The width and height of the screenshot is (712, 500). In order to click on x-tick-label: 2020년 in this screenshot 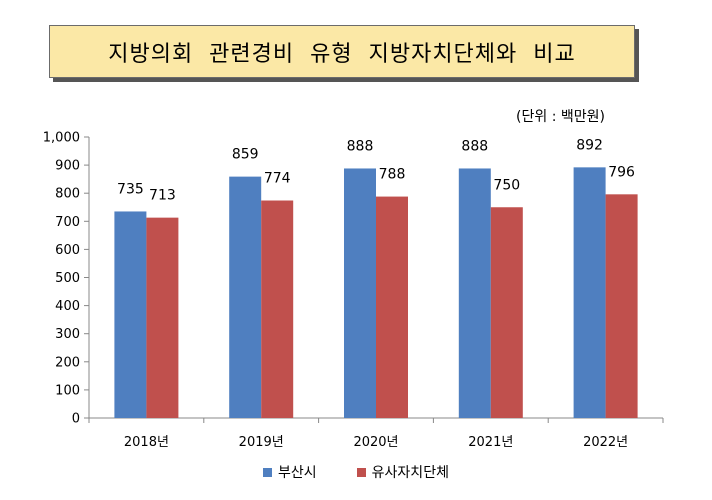, I will do `click(375, 442)`.